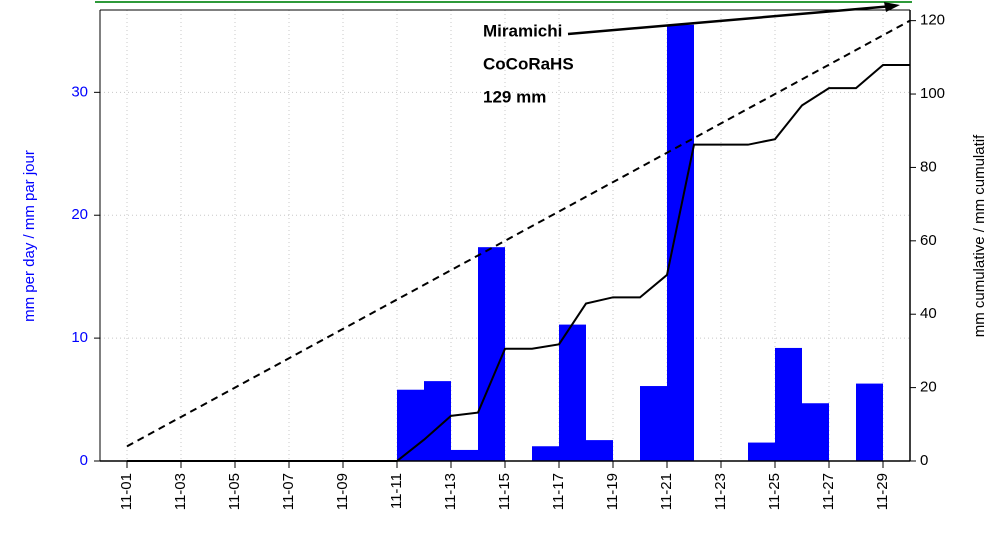 The image size is (988, 559). I want to click on y2-tick-label: 0, so click(924, 460).